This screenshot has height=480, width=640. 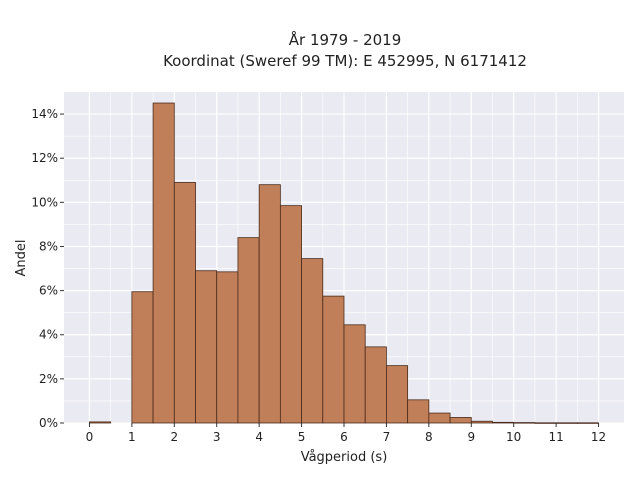 I want to click on y-tick-label: 10%, so click(x=44, y=202).